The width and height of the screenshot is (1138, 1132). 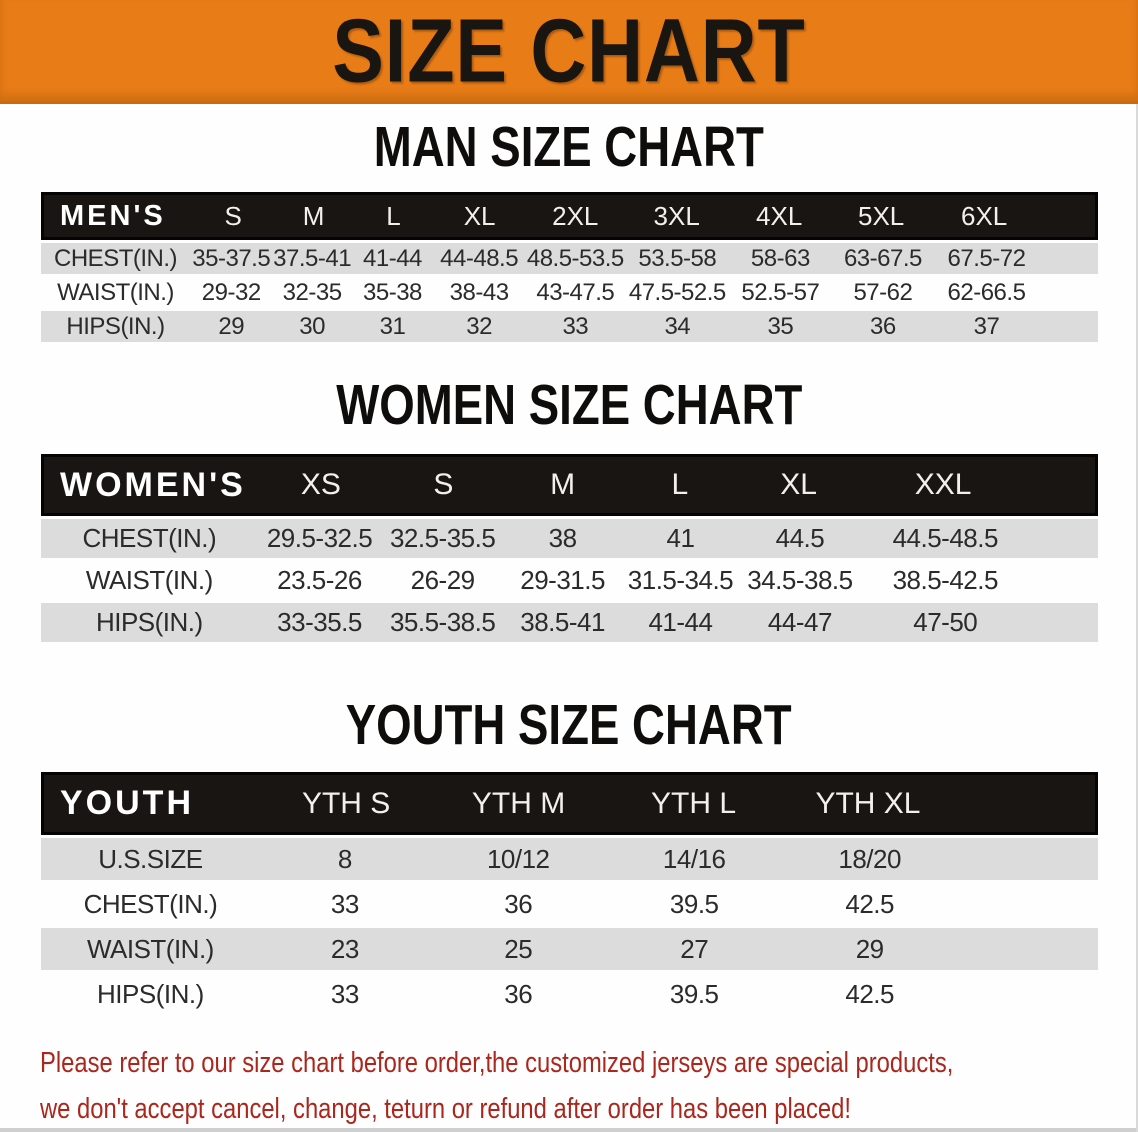 I want to click on page-title: SIZE CHART, so click(x=569, y=50).